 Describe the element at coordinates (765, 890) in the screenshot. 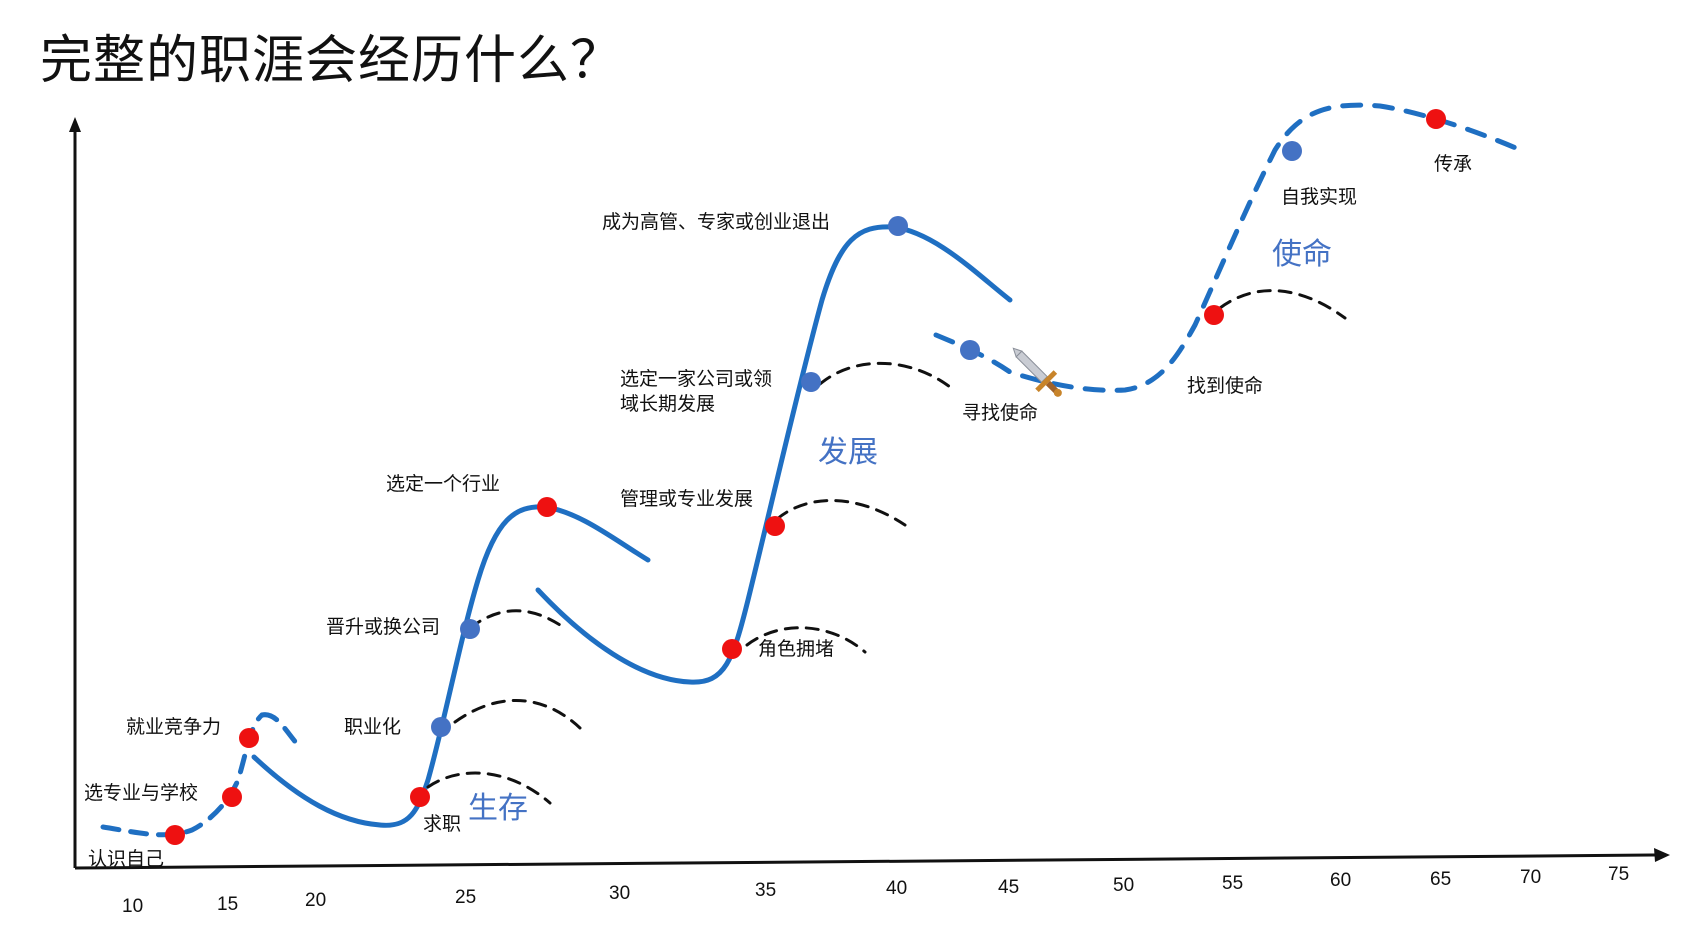

I see `x-tick: 35` at that location.